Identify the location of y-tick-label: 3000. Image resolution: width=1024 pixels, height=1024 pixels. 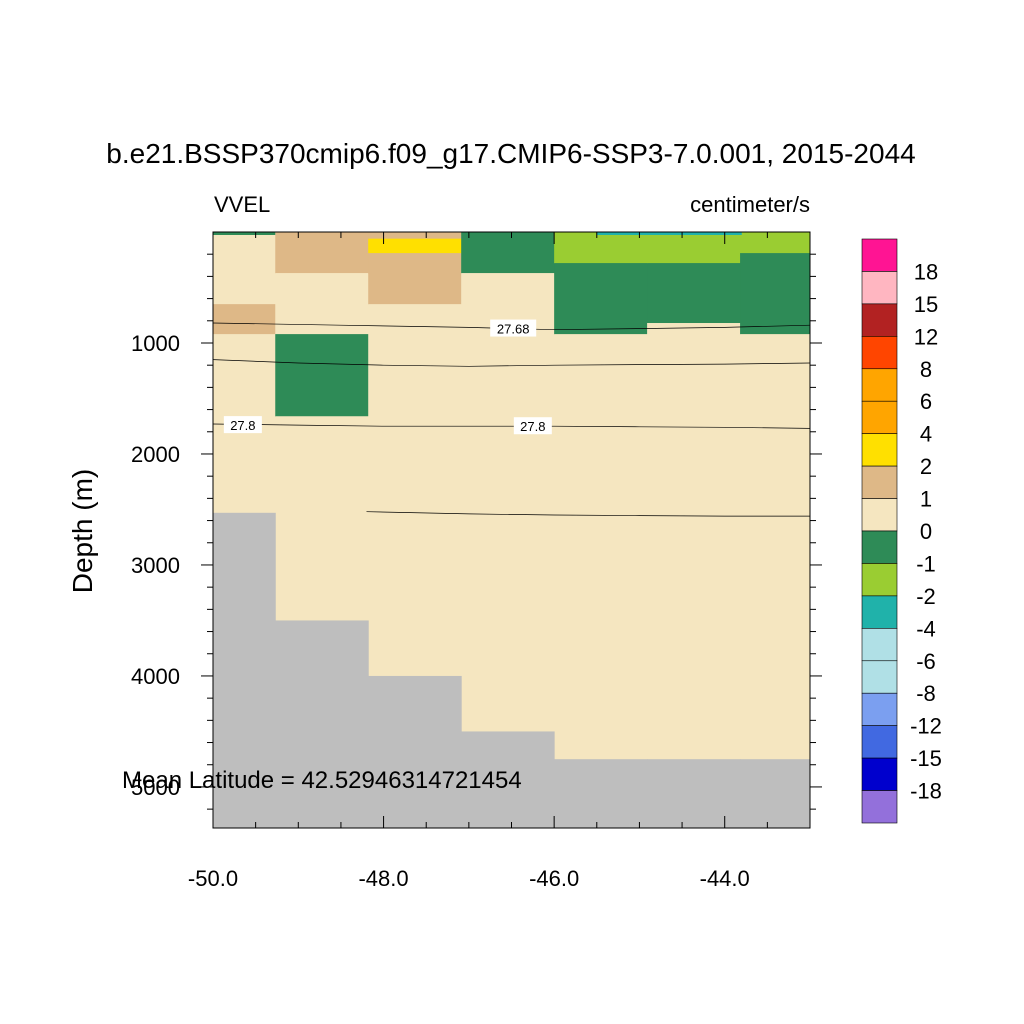
(155, 565).